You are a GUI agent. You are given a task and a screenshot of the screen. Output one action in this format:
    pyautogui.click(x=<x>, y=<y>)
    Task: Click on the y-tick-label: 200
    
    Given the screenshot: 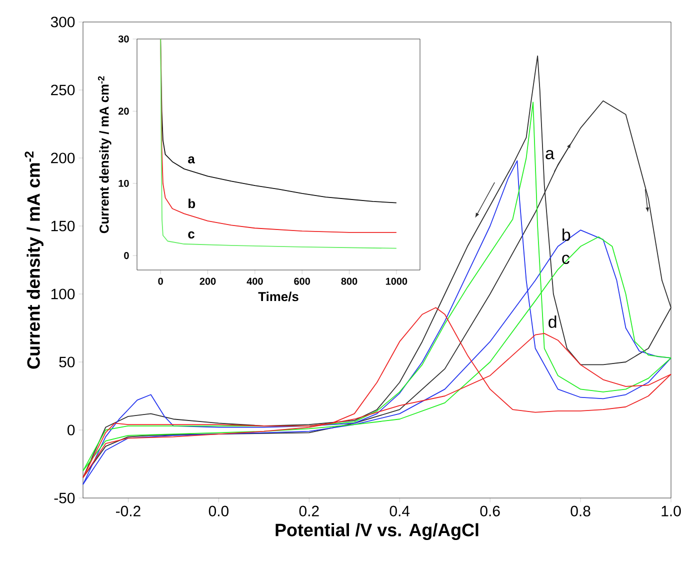 What is the action you would take?
    pyautogui.click(x=63, y=158)
    